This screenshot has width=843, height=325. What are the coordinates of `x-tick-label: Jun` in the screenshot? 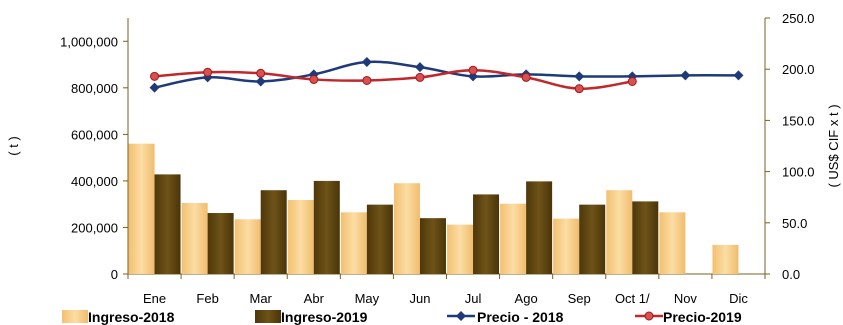 It's located at (419, 298).